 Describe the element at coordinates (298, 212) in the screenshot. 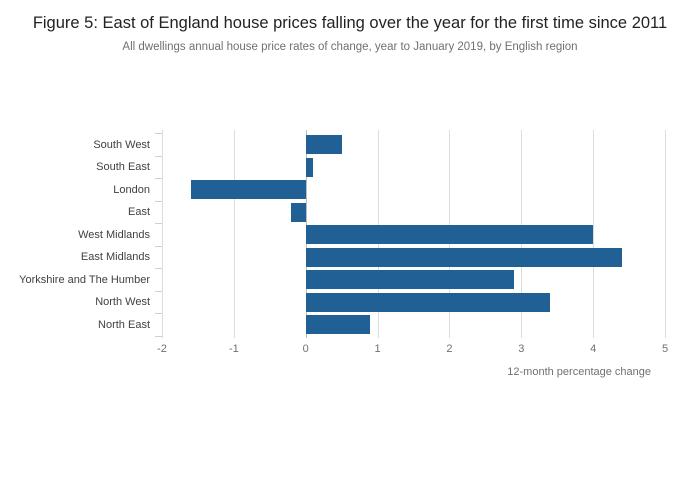

I see `bar-east` at that location.